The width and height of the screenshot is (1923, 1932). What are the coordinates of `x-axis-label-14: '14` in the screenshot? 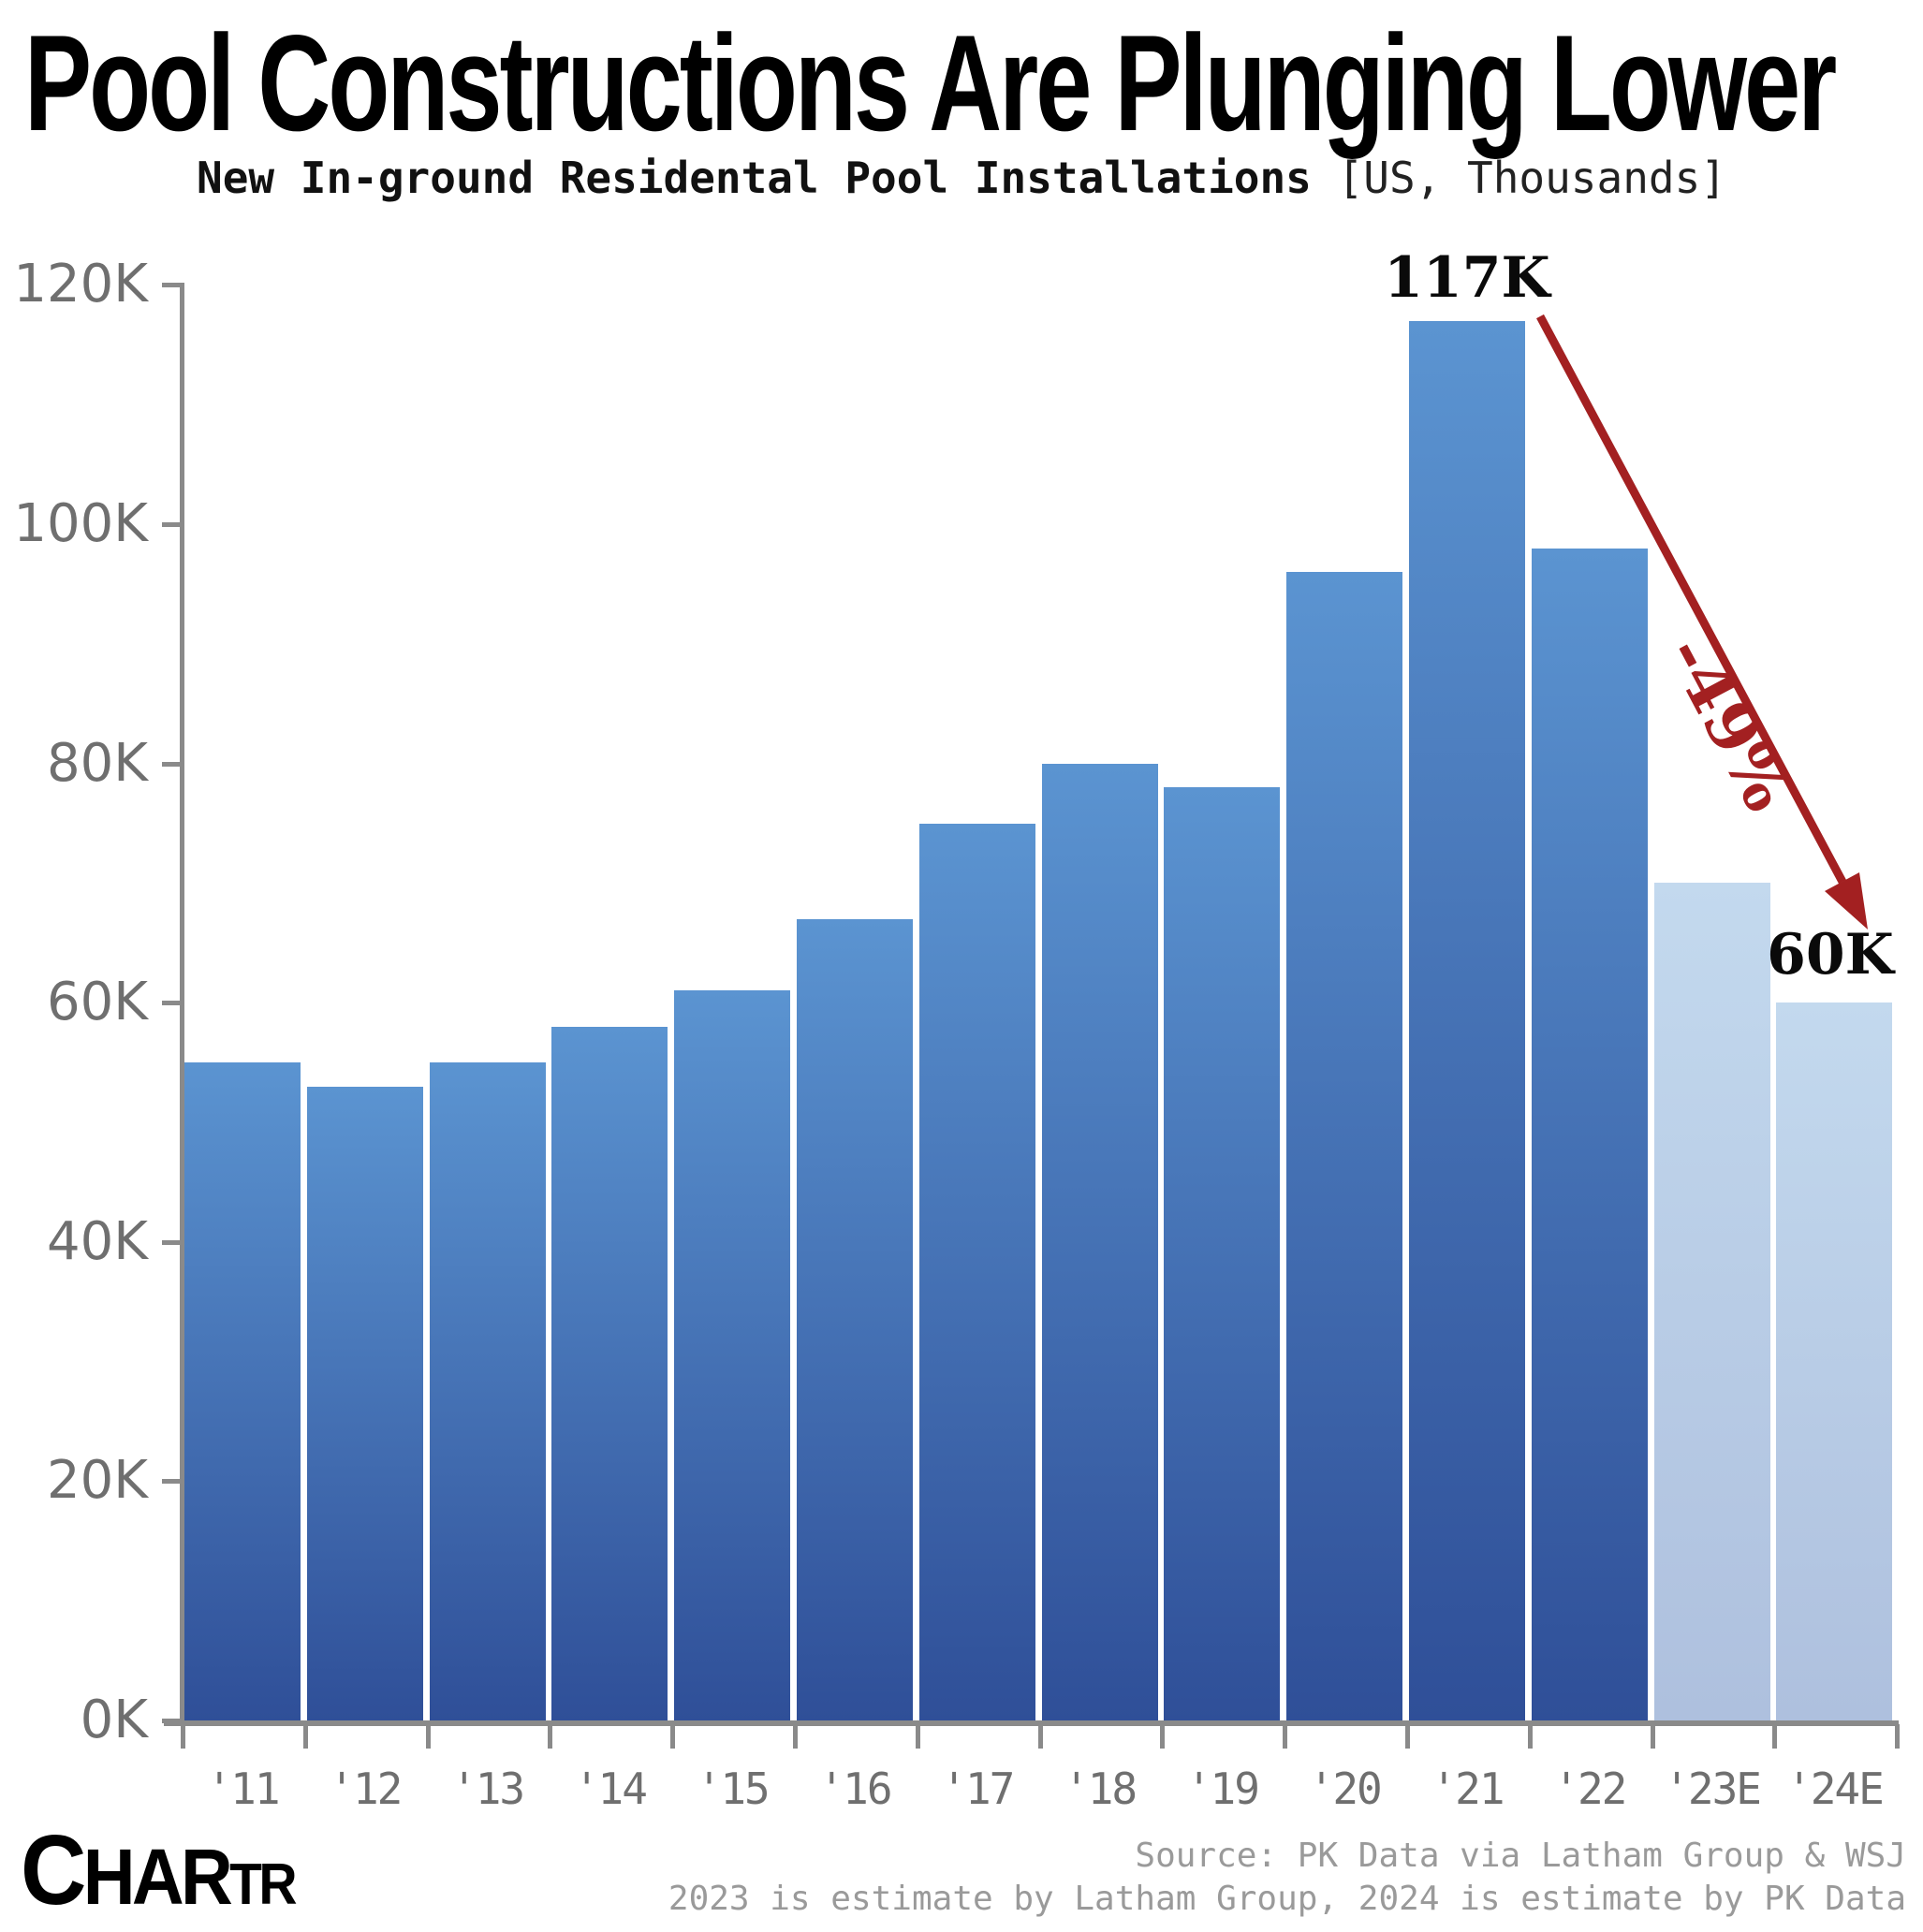 It's located at (610, 1789).